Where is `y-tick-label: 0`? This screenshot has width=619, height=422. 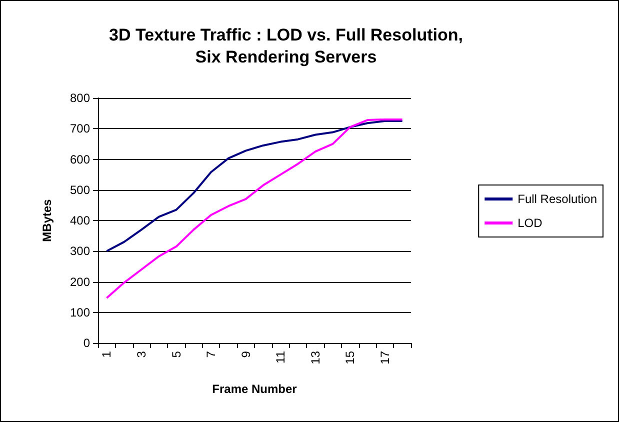
y-tick-label: 0 is located at coordinates (86, 343).